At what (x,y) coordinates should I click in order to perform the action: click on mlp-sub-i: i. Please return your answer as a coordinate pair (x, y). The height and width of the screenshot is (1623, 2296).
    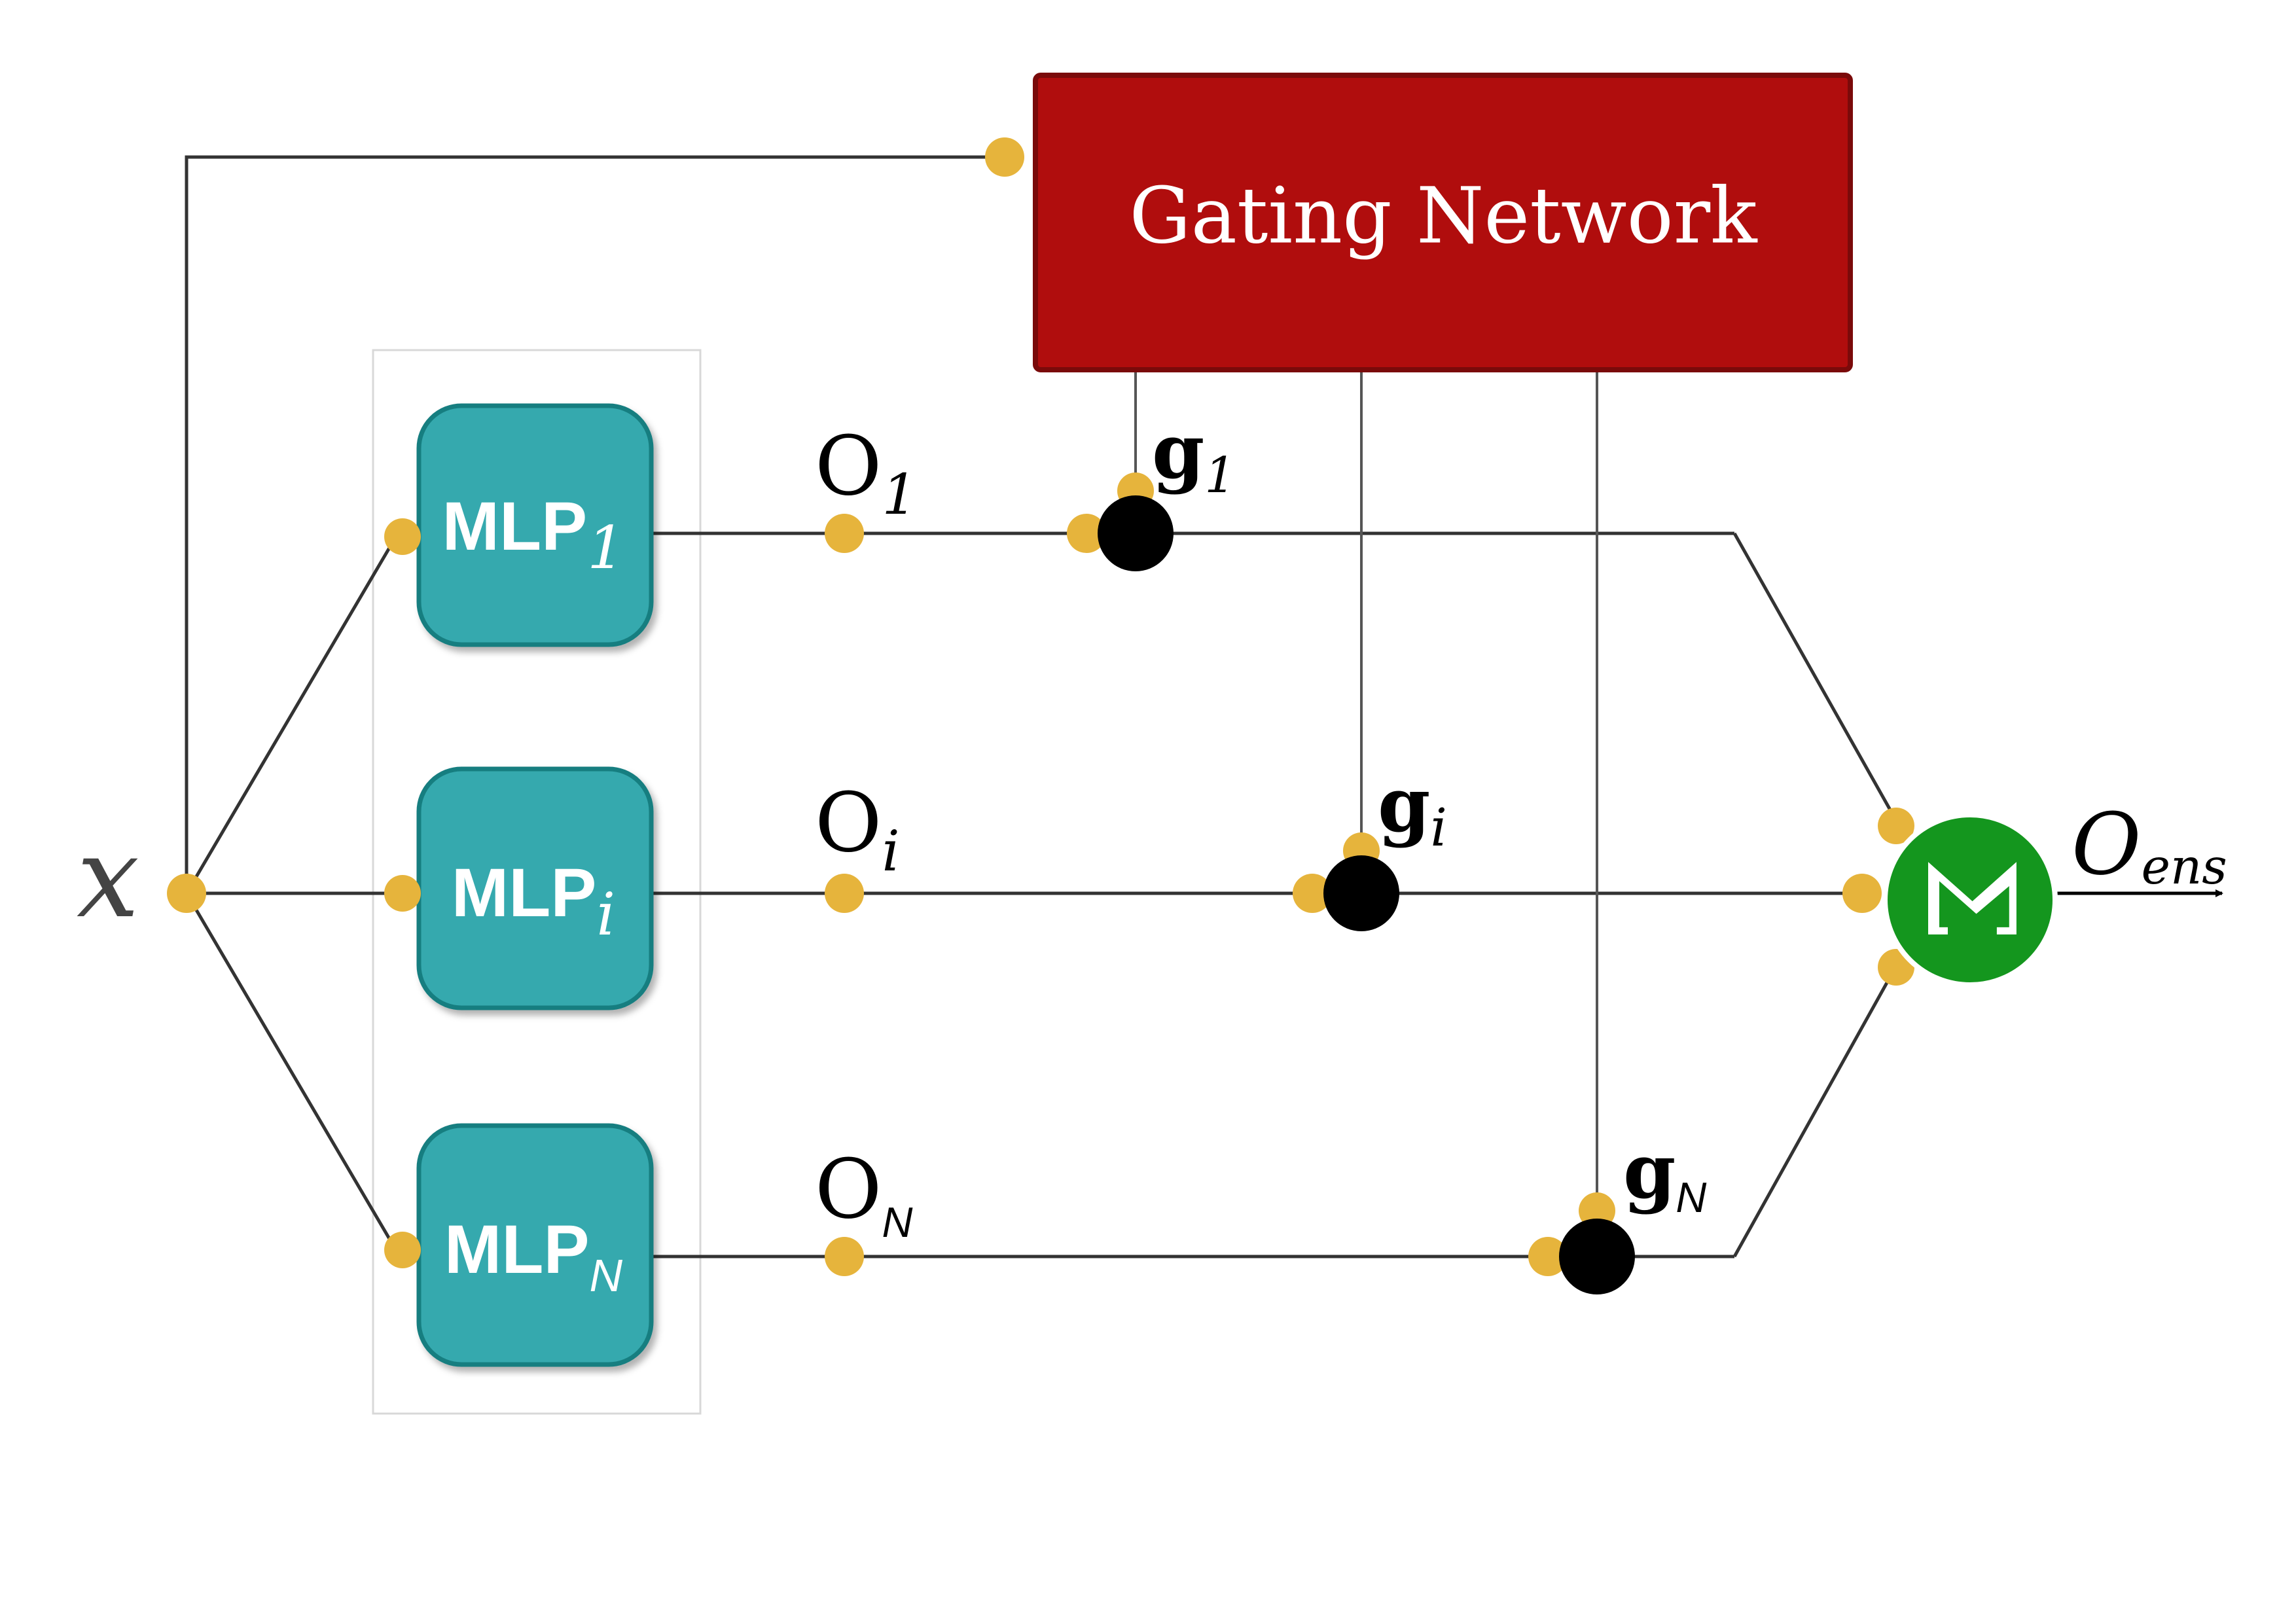
    Looking at the image, I should click on (605, 915).